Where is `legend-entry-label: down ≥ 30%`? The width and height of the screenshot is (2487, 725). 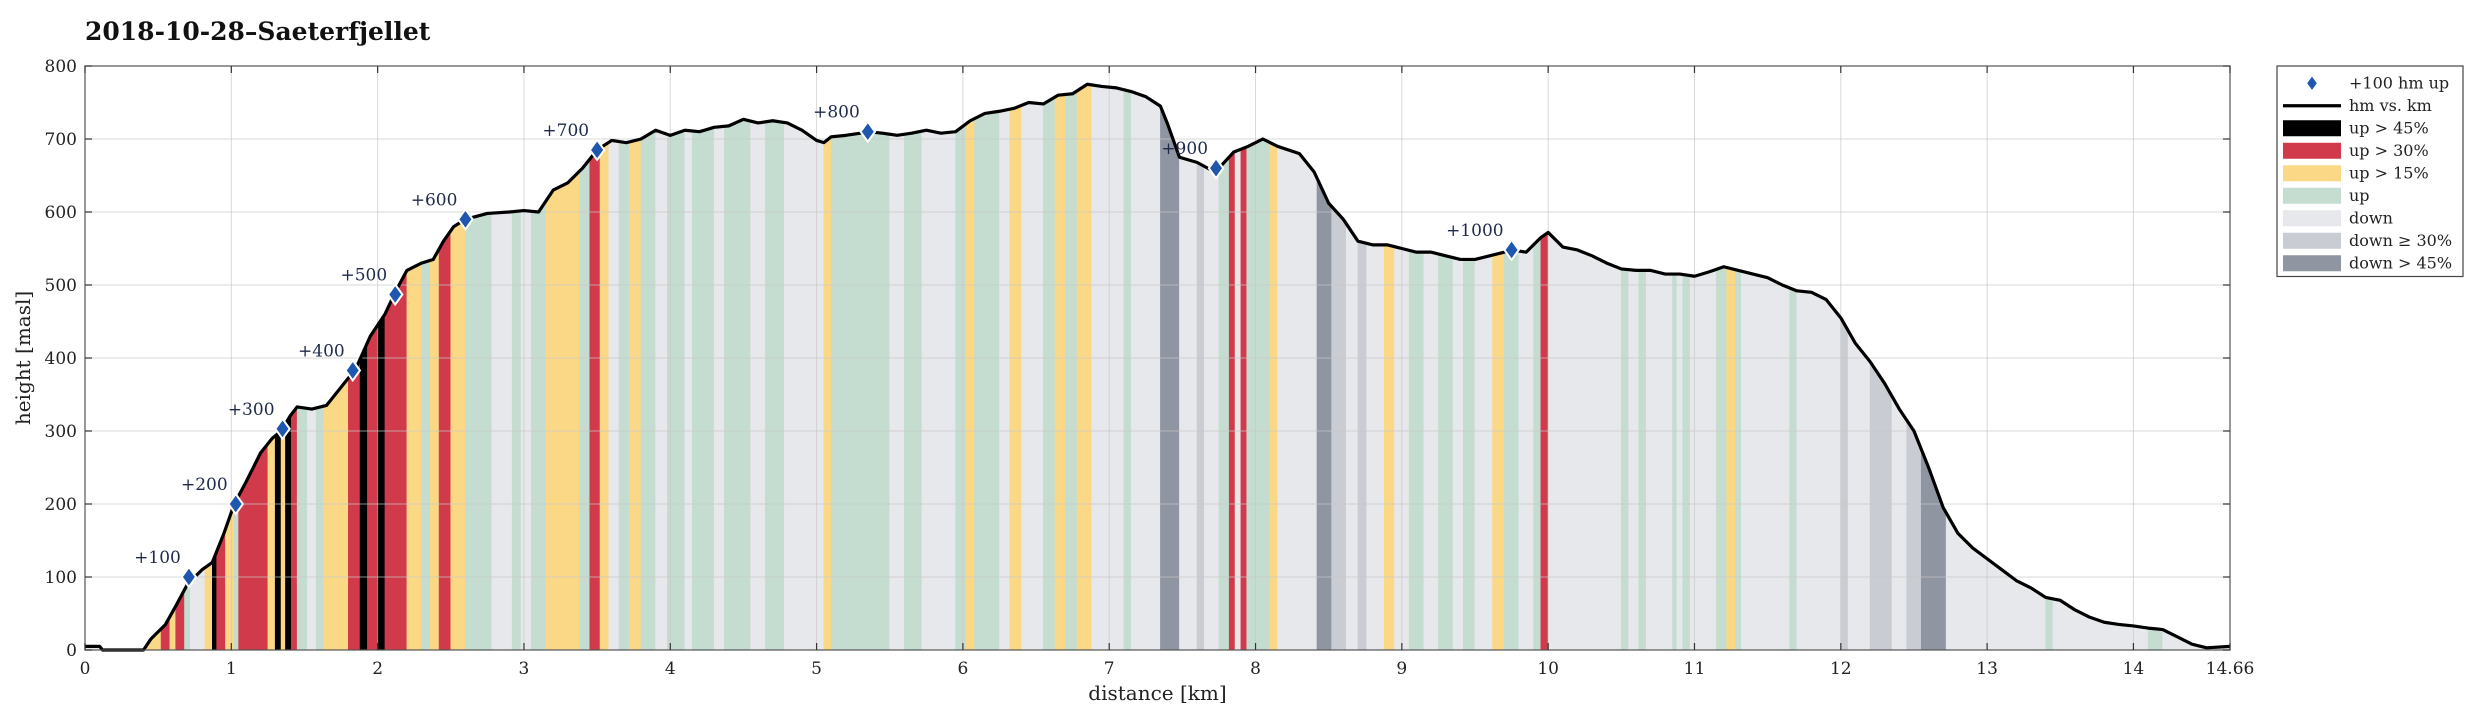 legend-entry-label: down ≥ 30% is located at coordinates (2400, 240).